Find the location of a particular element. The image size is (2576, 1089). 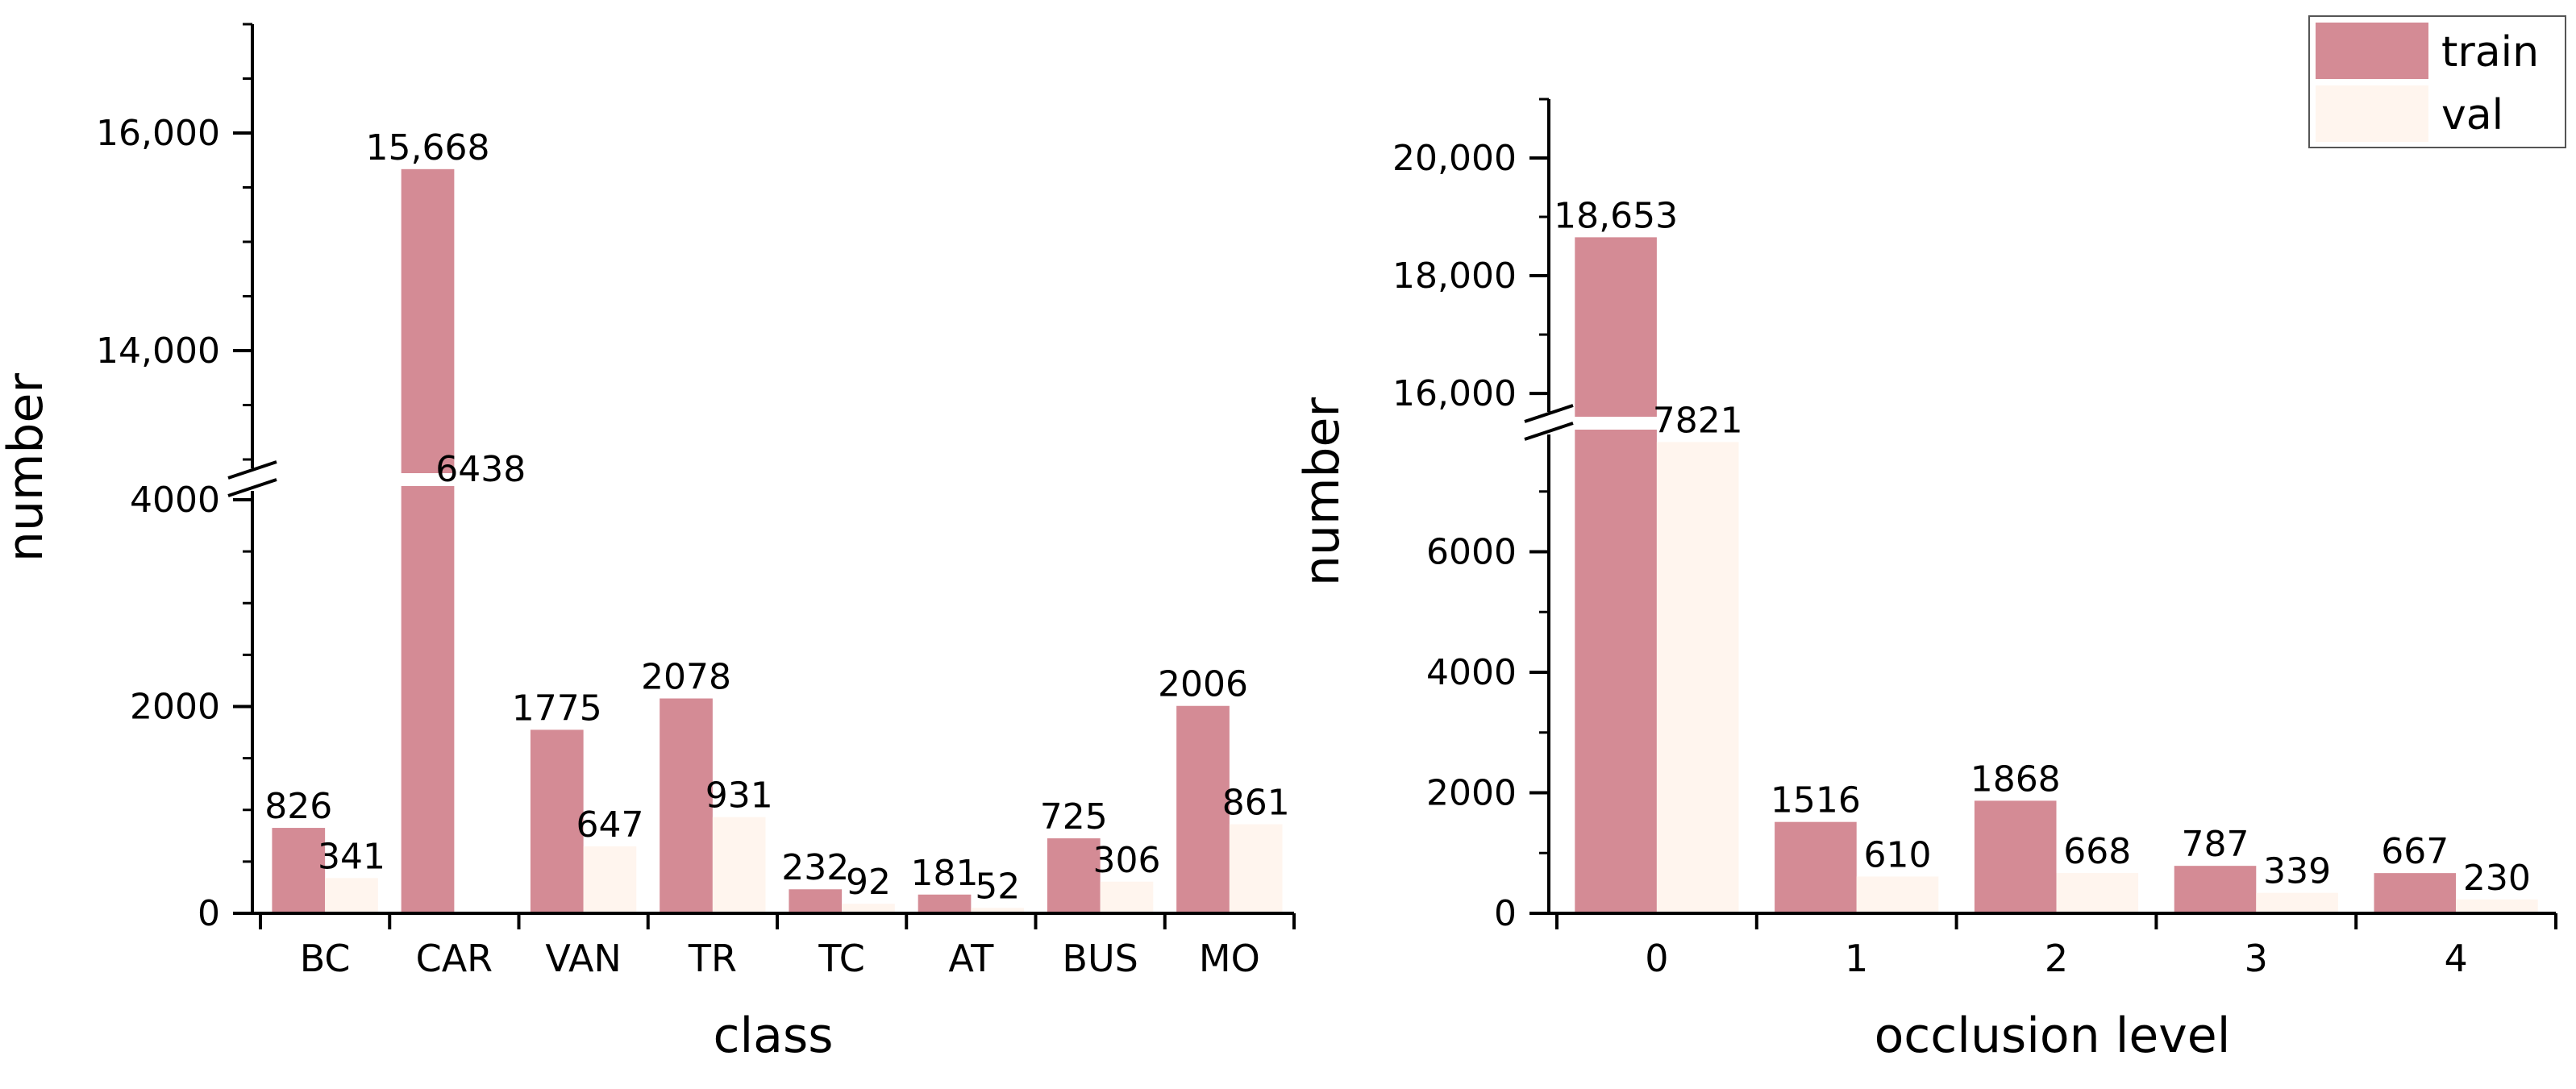

x-tick-label-BC: BC is located at coordinates (326, 958).